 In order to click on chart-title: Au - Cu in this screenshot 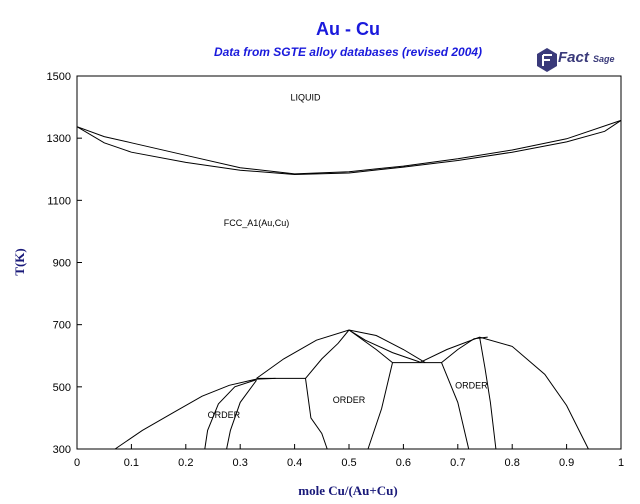, I will do `click(348, 29)`.